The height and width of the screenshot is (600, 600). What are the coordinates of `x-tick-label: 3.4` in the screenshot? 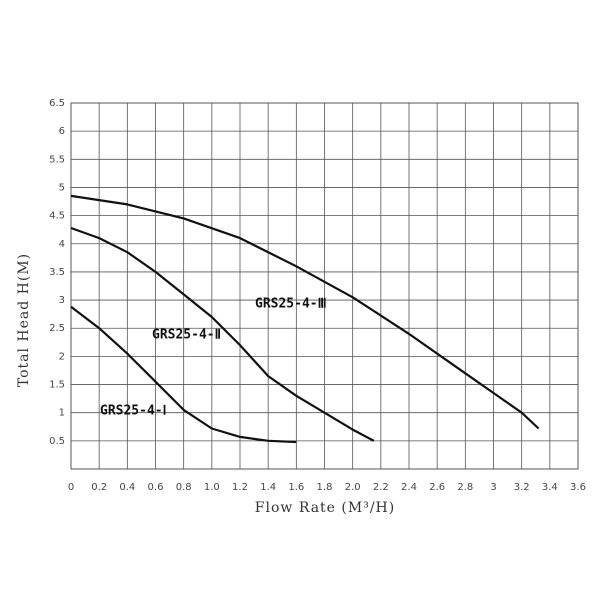 It's located at (550, 487).